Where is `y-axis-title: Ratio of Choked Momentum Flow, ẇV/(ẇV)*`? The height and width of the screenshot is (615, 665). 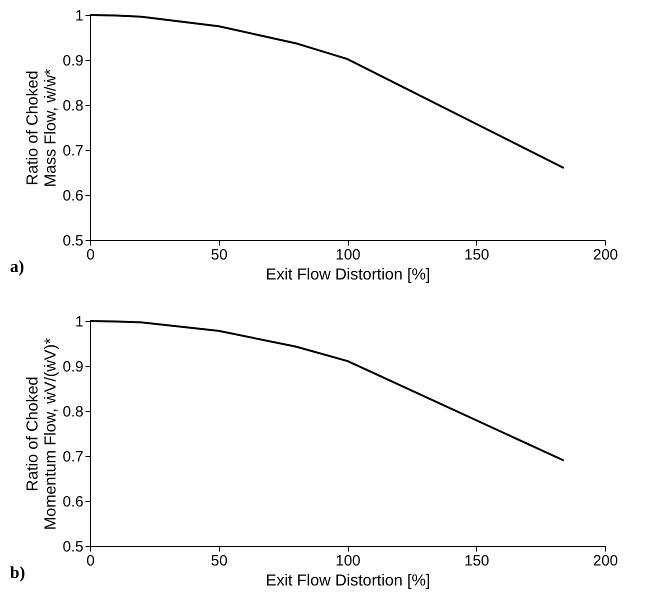 y-axis-title: Ratio of Choked Momentum Flow, ẇV/(ẇV)* is located at coordinates (42, 434).